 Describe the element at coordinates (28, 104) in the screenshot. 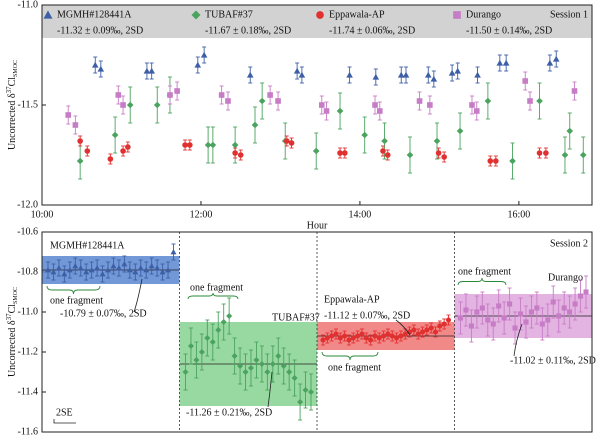

I see `y-tick-label: -11.5` at that location.